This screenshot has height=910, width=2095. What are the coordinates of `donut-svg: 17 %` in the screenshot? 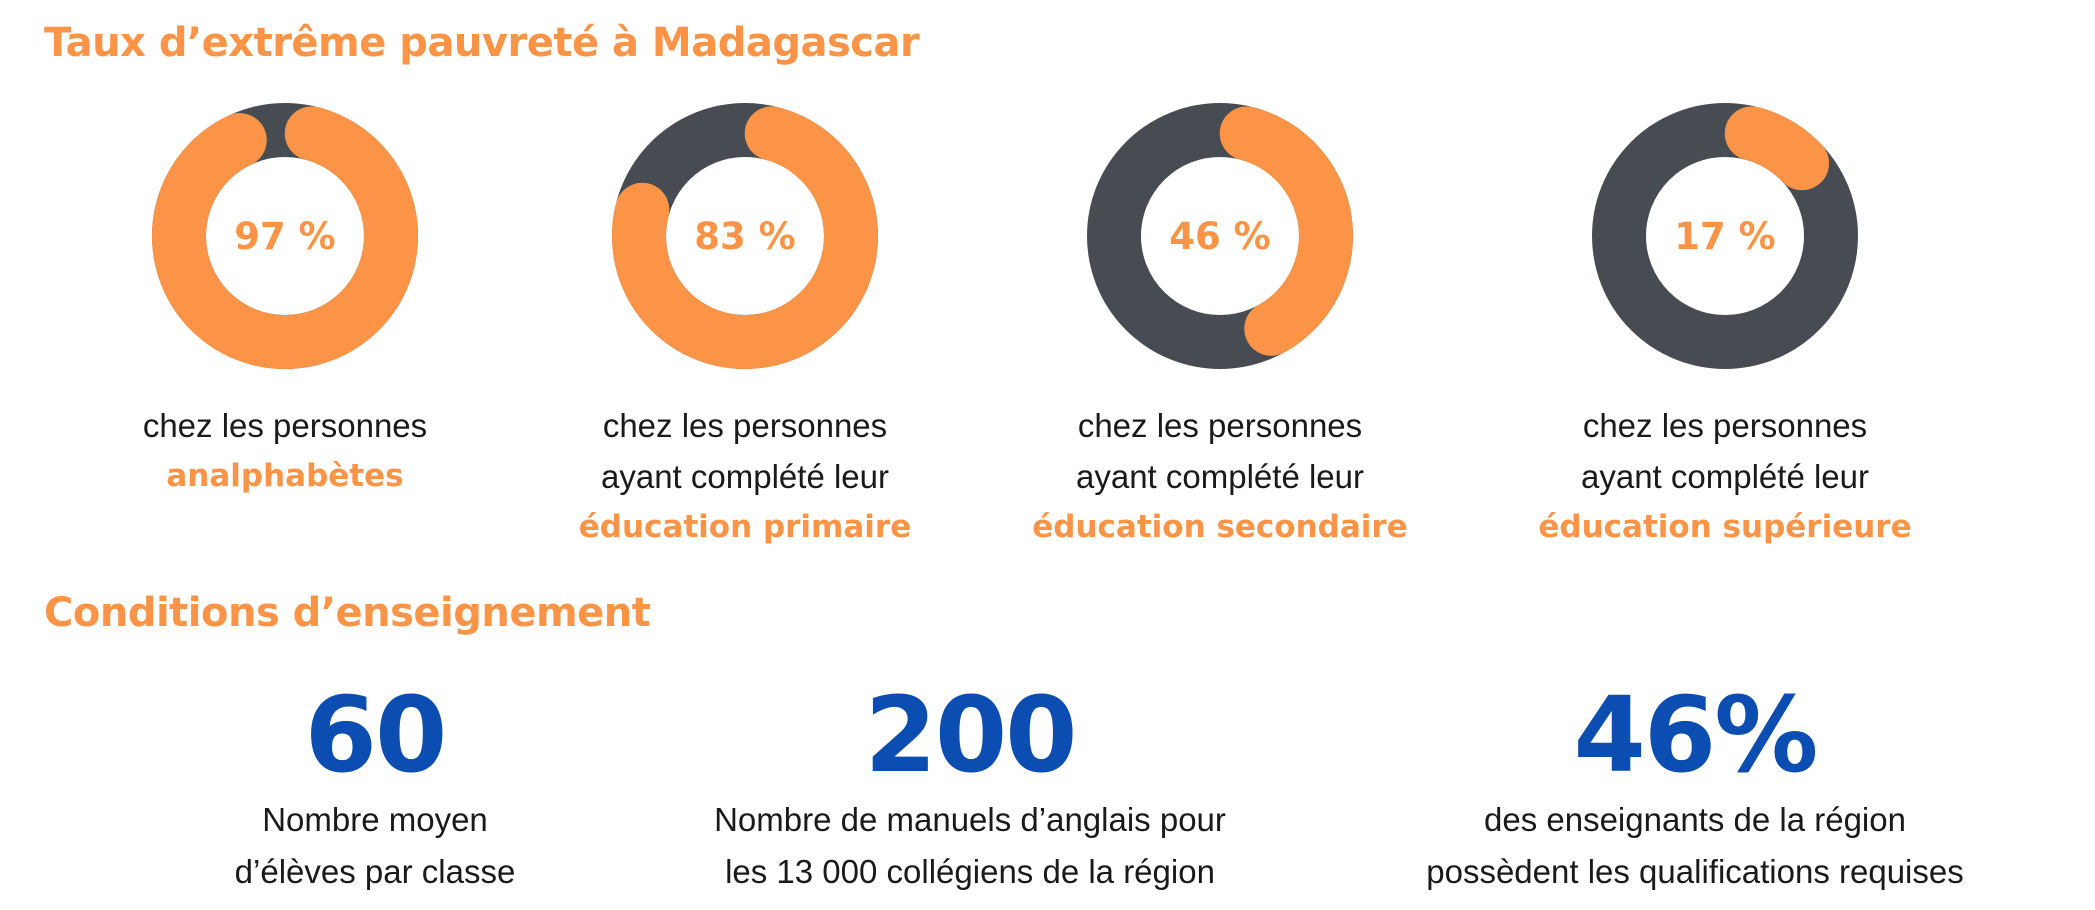 It's located at (1725, 235).